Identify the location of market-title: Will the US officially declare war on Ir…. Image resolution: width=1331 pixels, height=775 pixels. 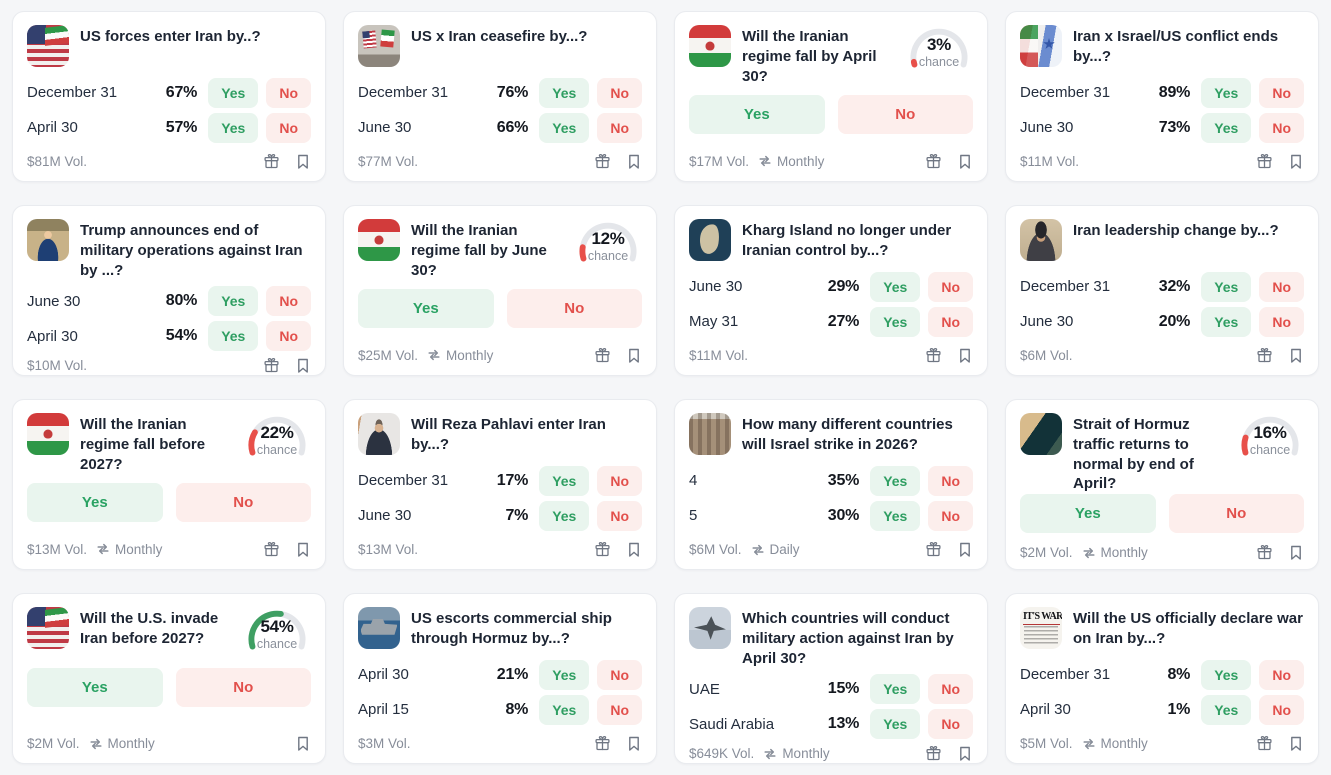
(1188, 628).